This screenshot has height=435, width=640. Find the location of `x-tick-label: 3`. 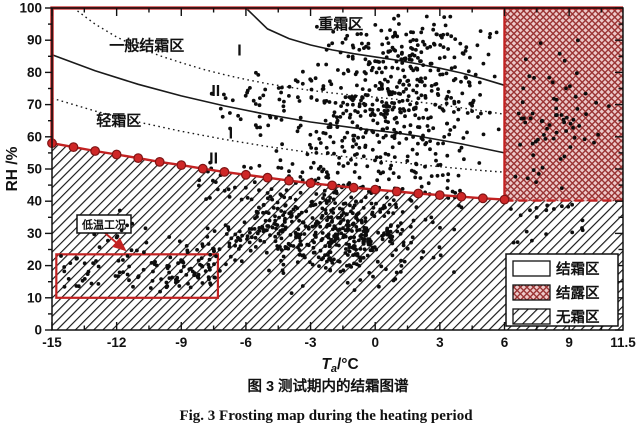

x-tick-label: 3 is located at coordinates (440, 342).